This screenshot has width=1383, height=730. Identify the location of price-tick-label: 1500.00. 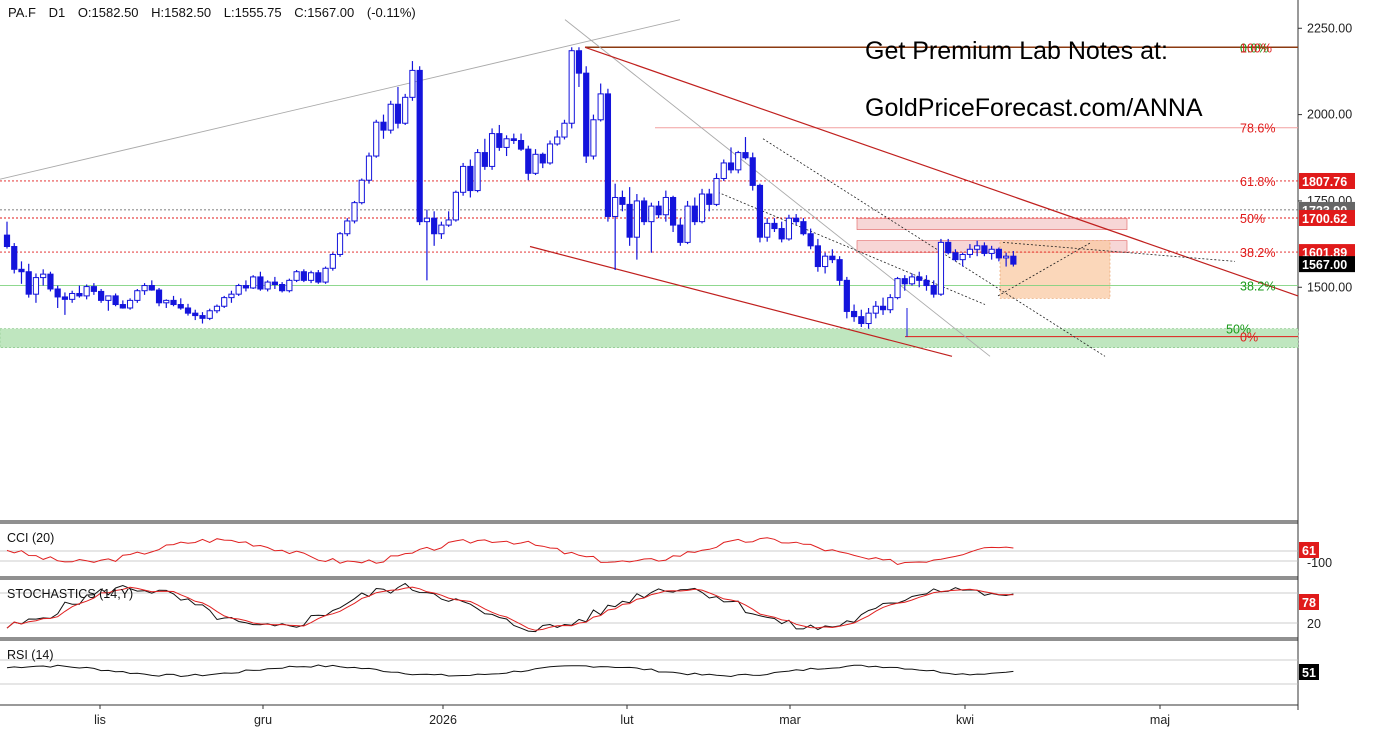
(1329, 287).